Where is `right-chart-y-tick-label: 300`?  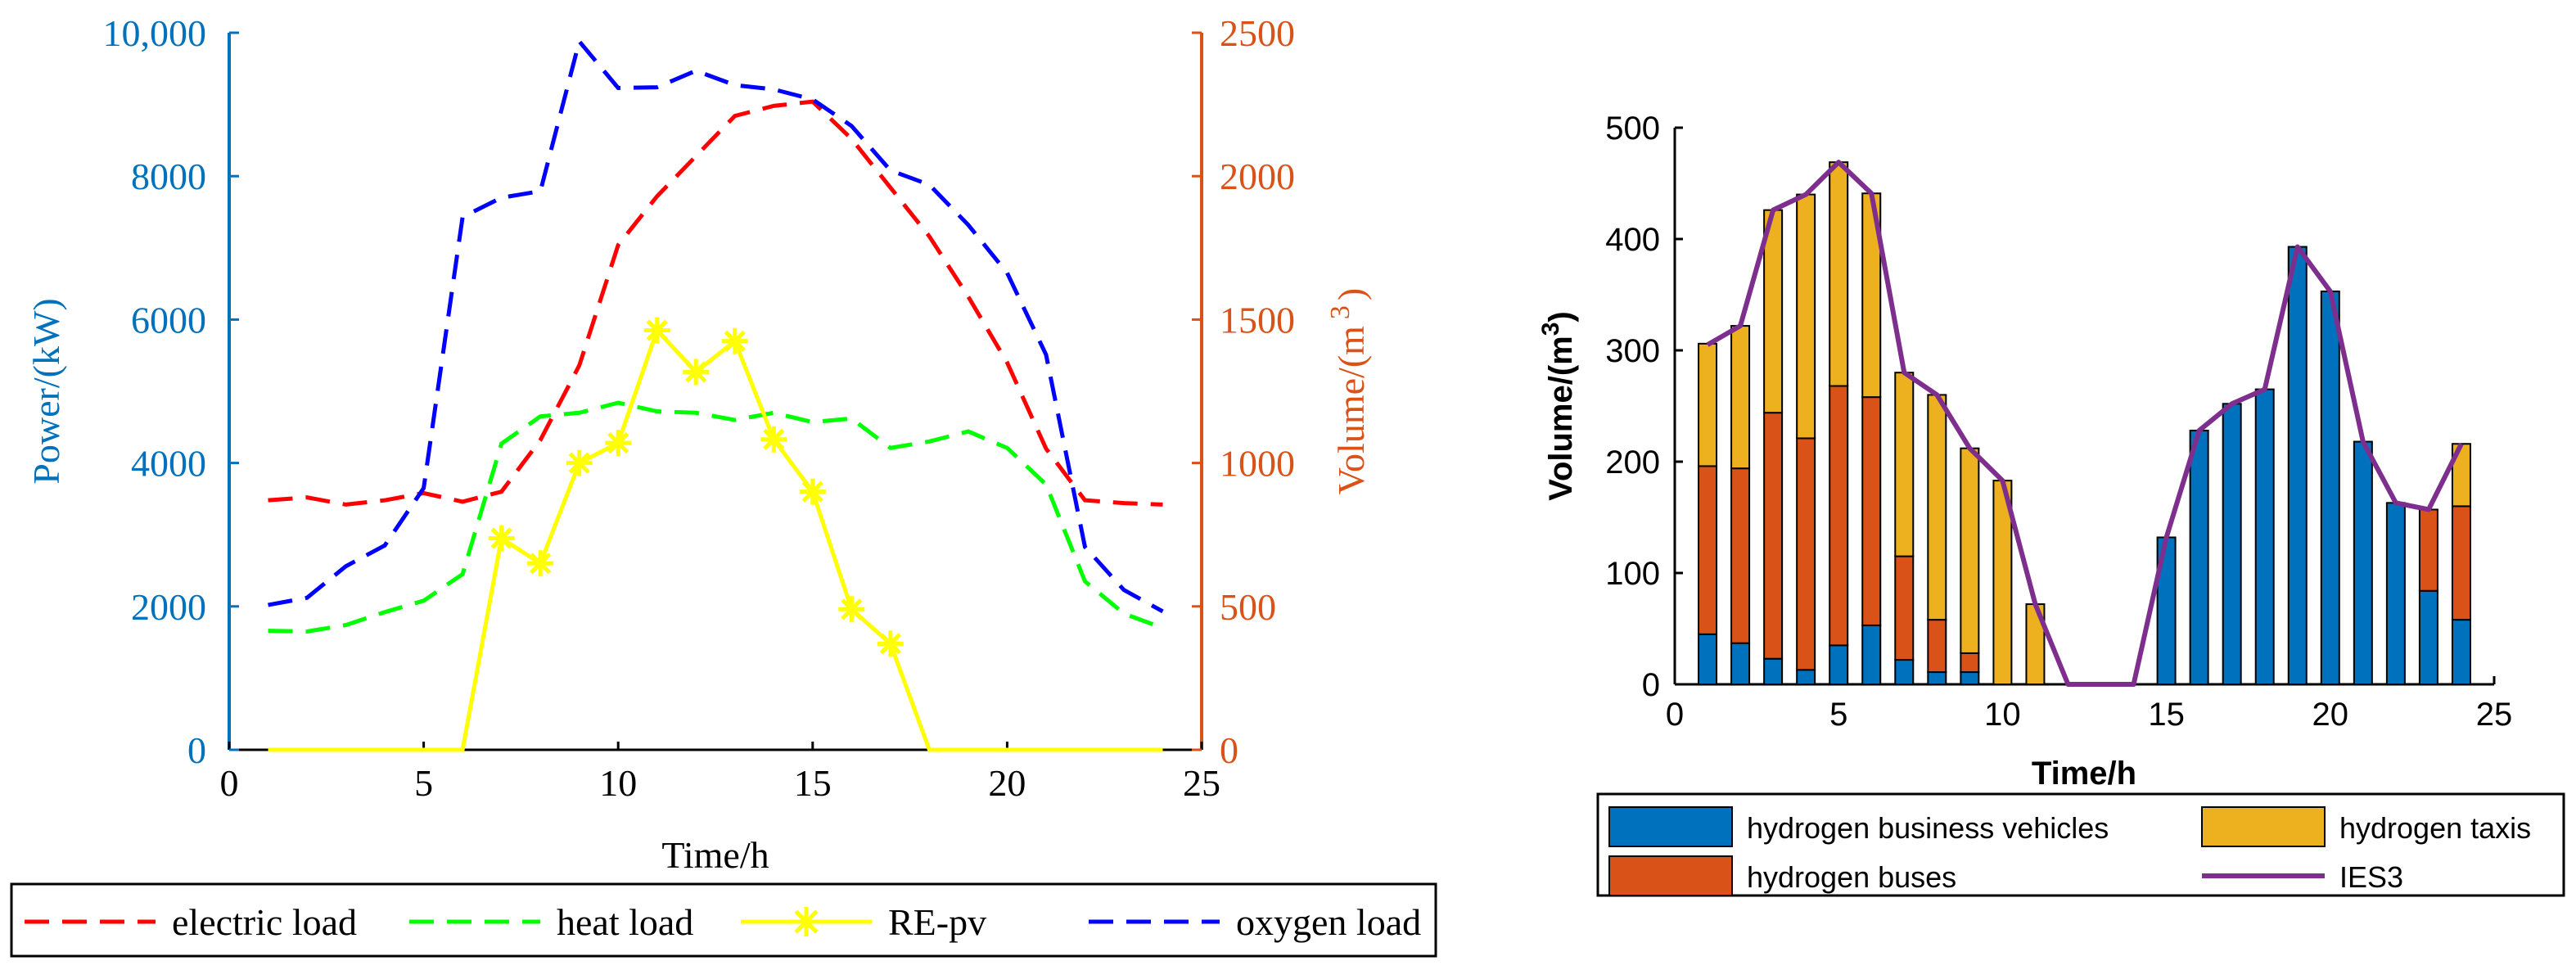
right-chart-y-tick-label: 300 is located at coordinates (1632, 351).